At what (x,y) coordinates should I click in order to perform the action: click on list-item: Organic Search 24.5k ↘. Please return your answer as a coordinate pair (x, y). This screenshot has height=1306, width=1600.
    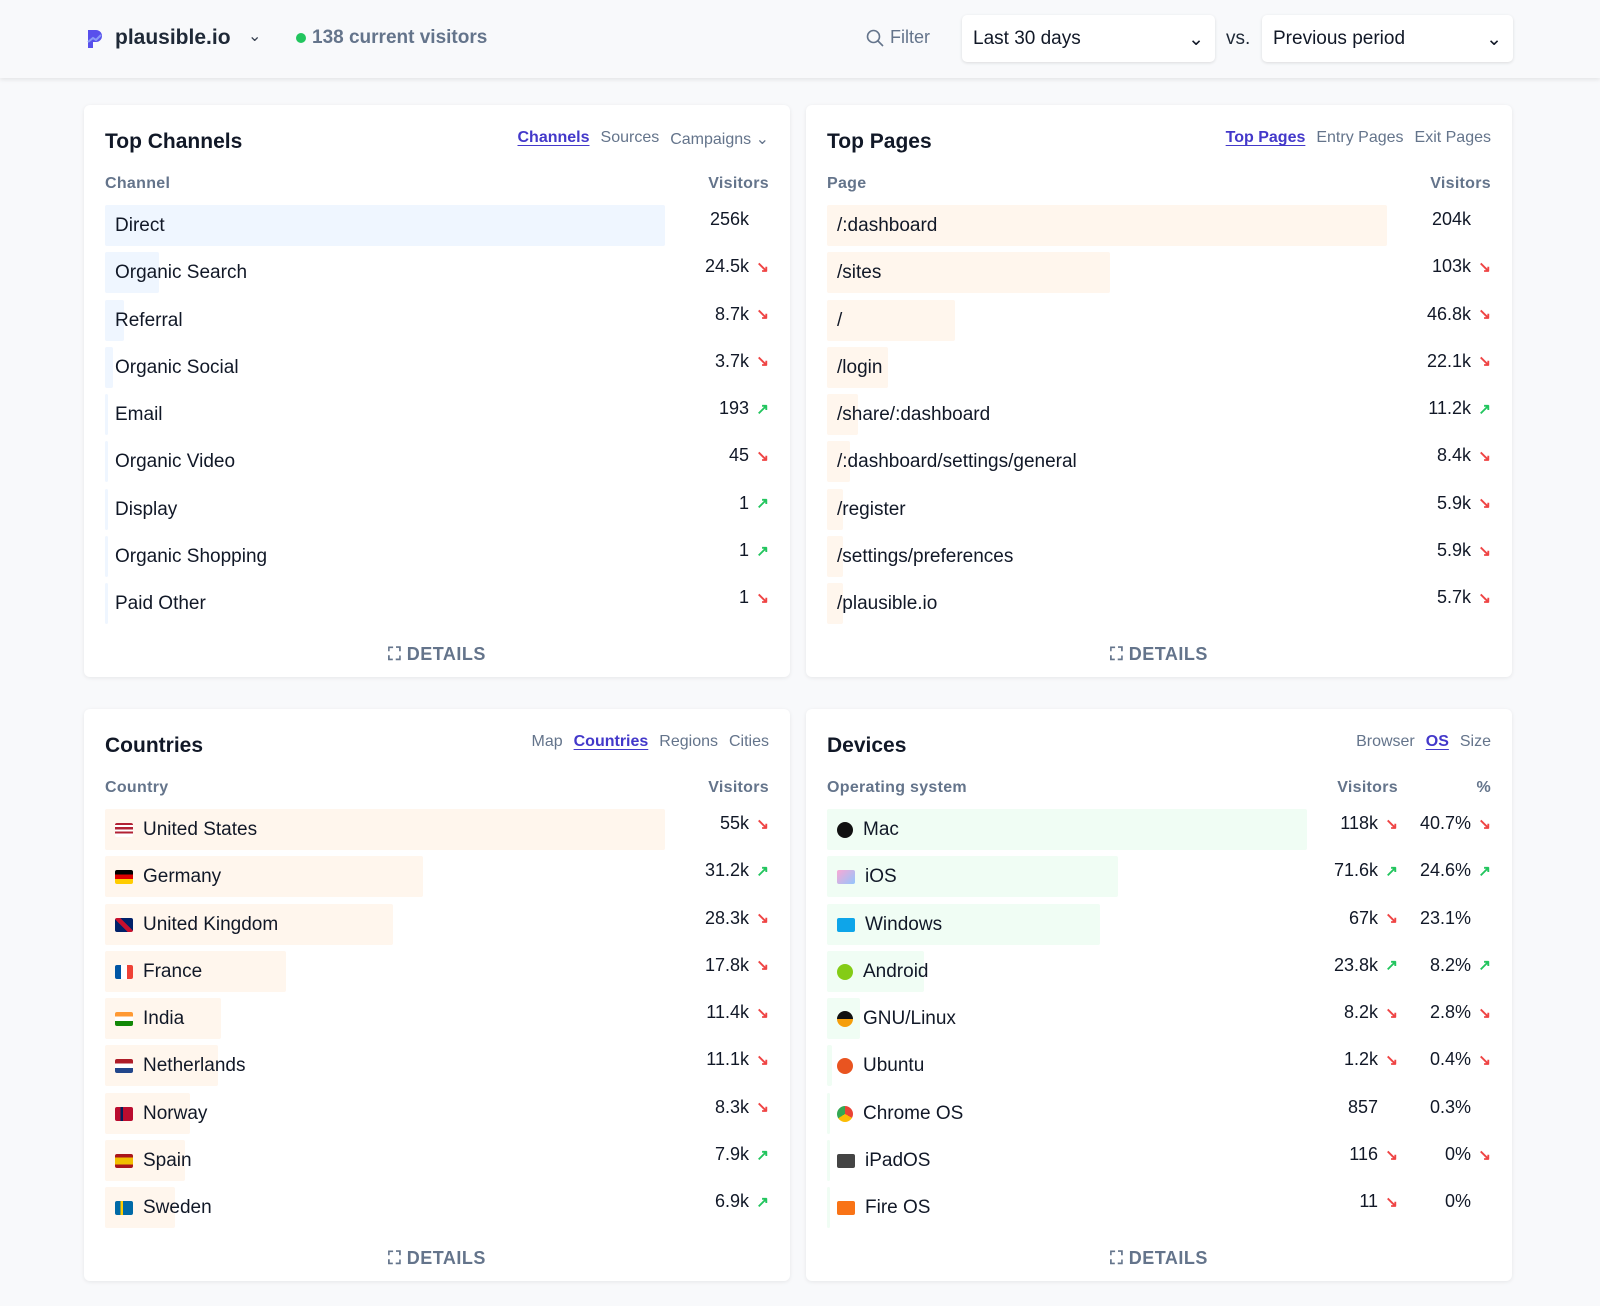
    Looking at the image, I should click on (437, 275).